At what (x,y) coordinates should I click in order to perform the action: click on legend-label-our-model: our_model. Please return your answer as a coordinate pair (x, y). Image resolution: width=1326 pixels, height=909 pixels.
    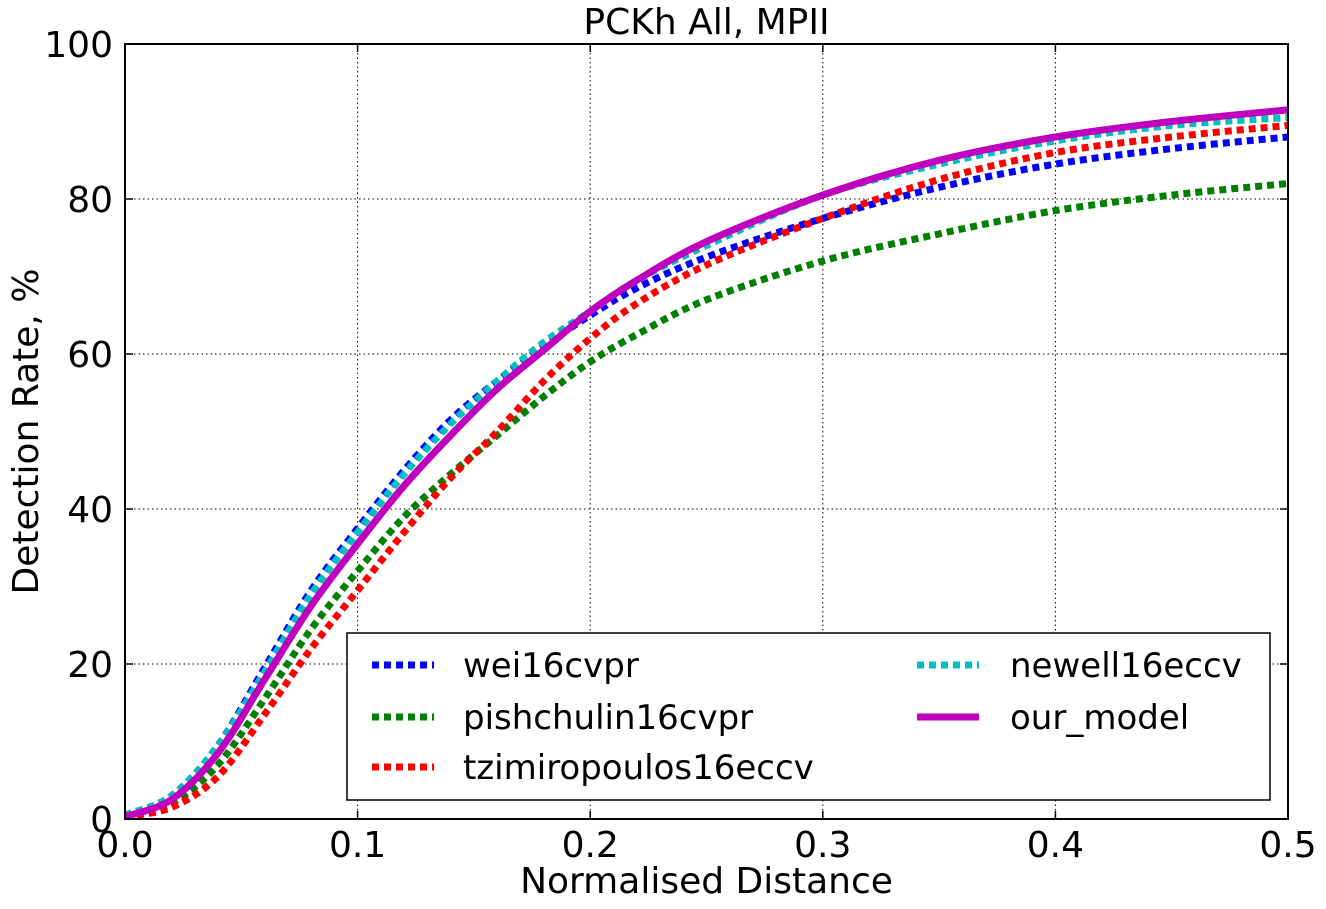
    Looking at the image, I should click on (1099, 718).